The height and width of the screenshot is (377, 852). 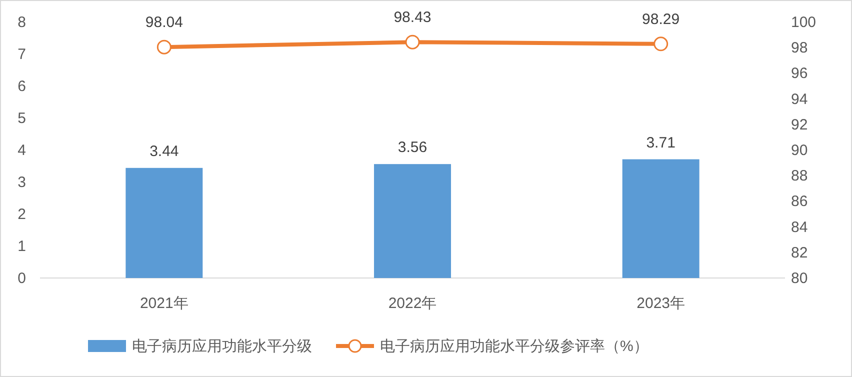 I want to click on y-tick-label: 1, so click(x=22, y=246).